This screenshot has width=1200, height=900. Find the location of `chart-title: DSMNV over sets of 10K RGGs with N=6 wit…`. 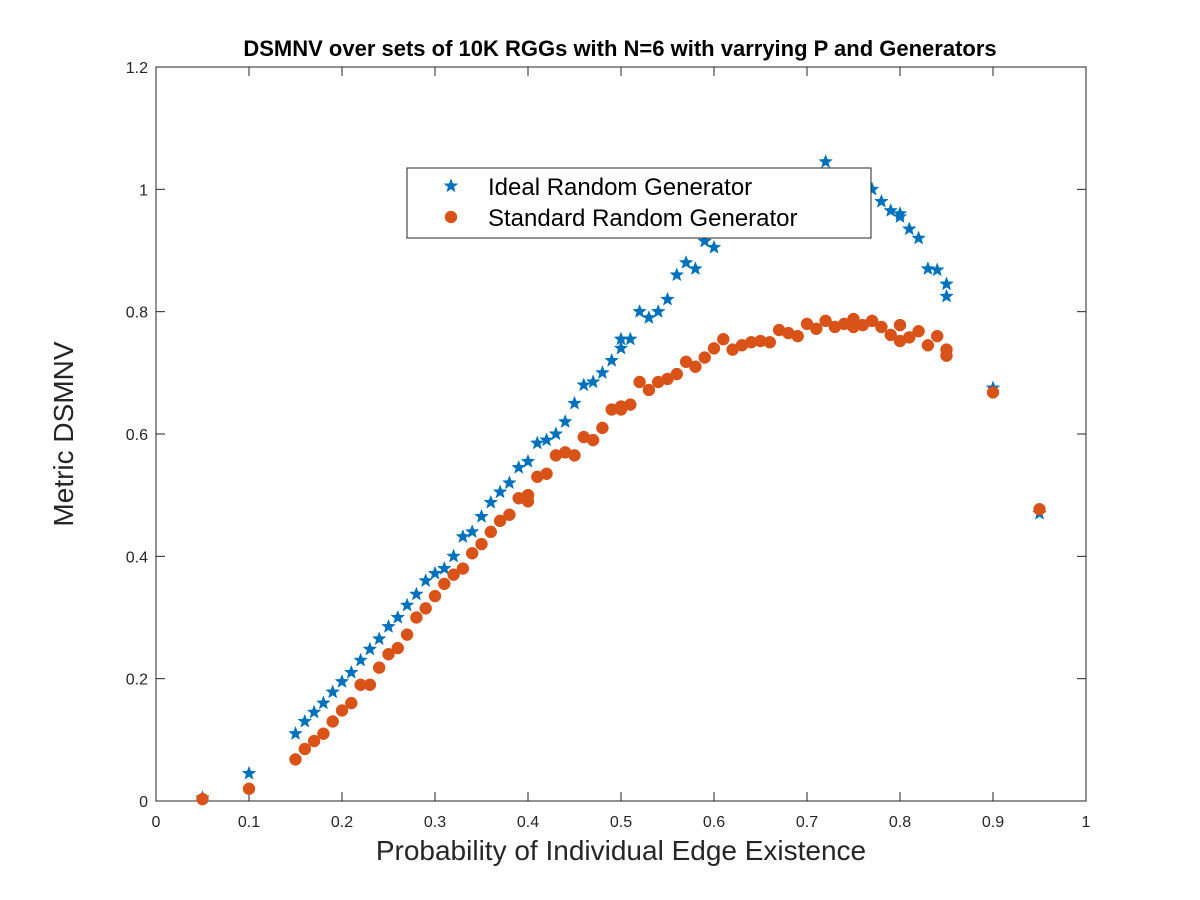

chart-title: DSMNV over sets of 10K RGGs with N=6 wit… is located at coordinates (619, 48).